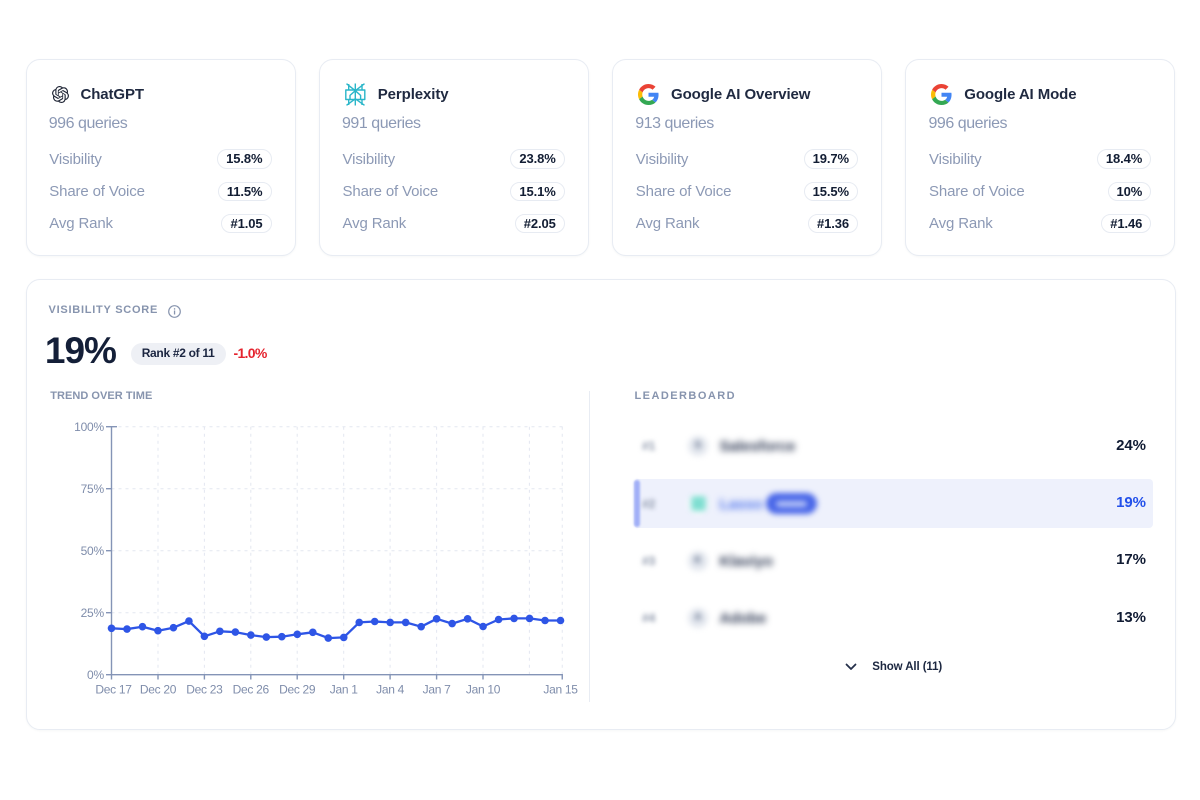  What do you see at coordinates (95, 675) in the screenshot?
I see `svg-text: 0%` at bounding box center [95, 675].